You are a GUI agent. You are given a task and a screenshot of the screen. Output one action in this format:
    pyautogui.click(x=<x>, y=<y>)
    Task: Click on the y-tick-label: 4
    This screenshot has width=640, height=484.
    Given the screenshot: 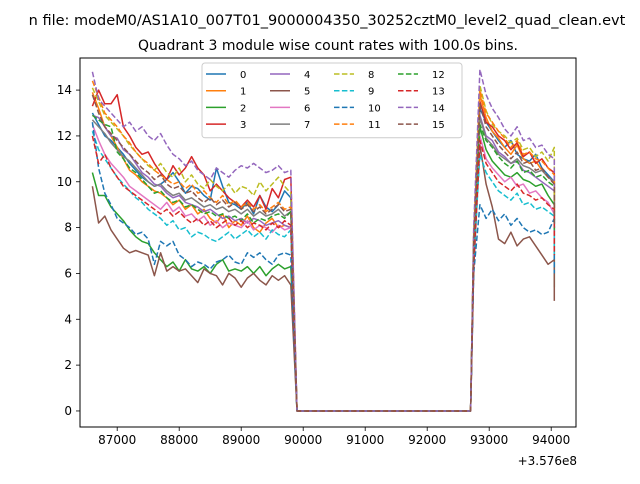 What is the action you would take?
    pyautogui.click(x=68, y=319)
    